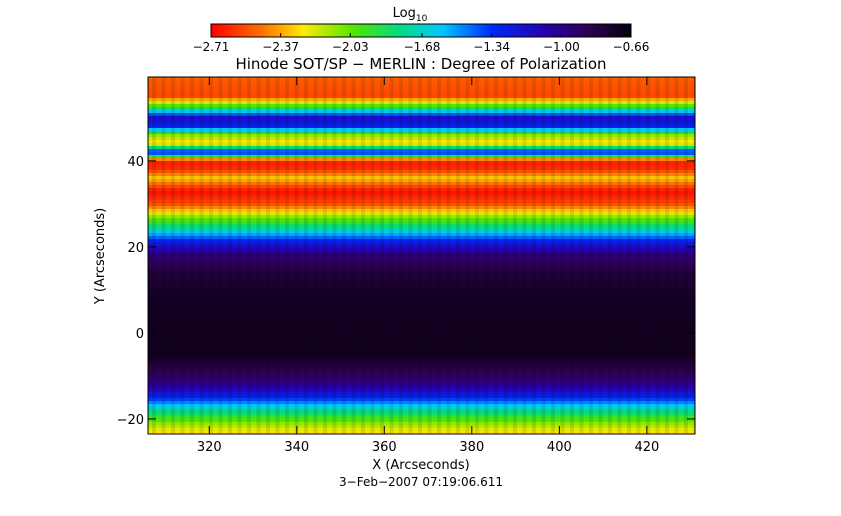  What do you see at coordinates (209, 447) in the screenshot?
I see `x-tick-label: 320` at bounding box center [209, 447].